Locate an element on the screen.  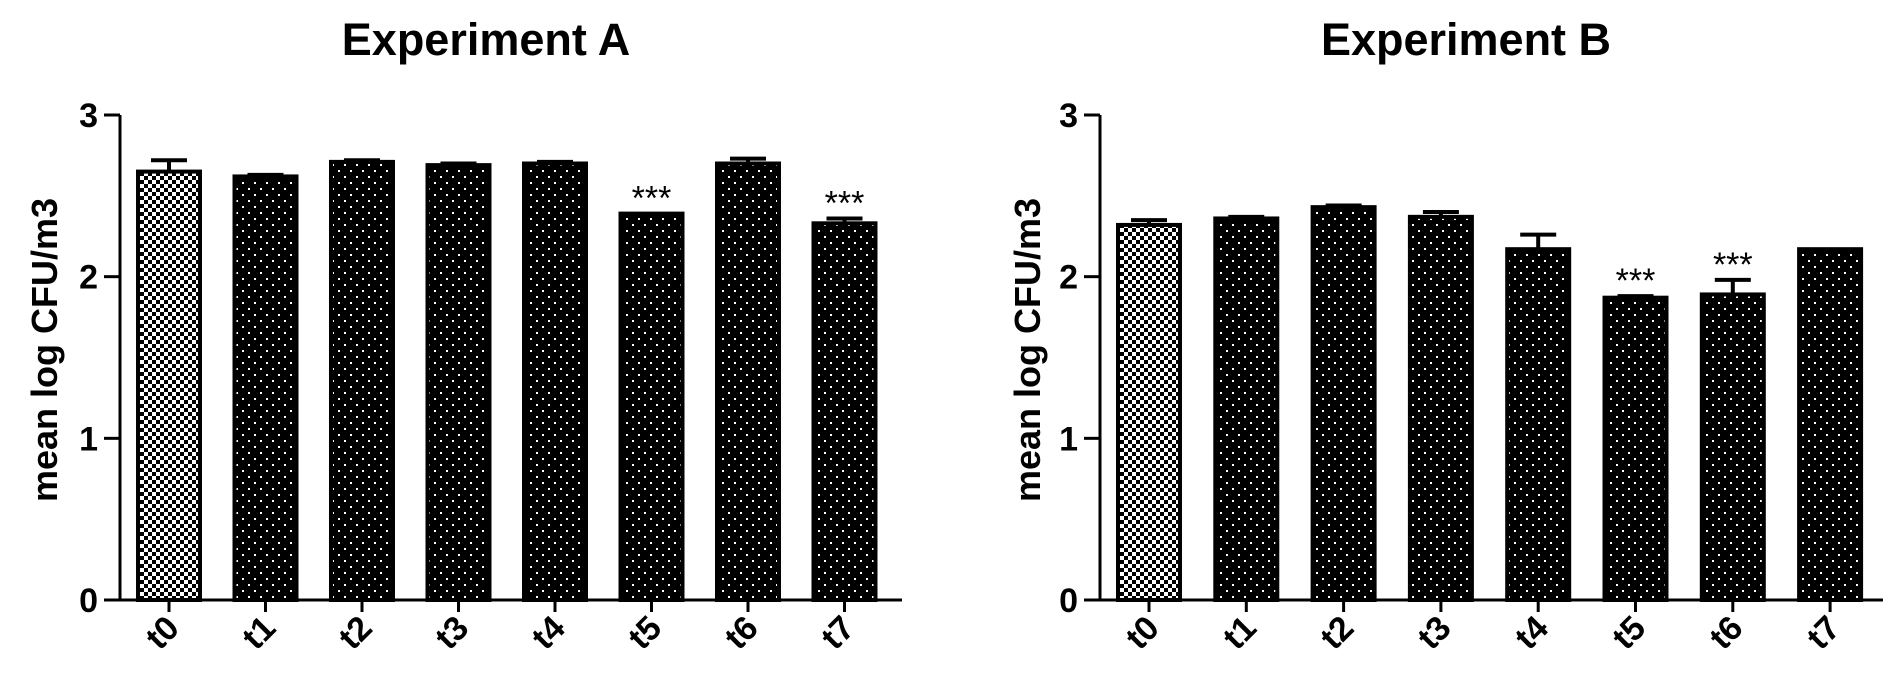
chart-title: Experiment A is located at coordinates (486, 39).